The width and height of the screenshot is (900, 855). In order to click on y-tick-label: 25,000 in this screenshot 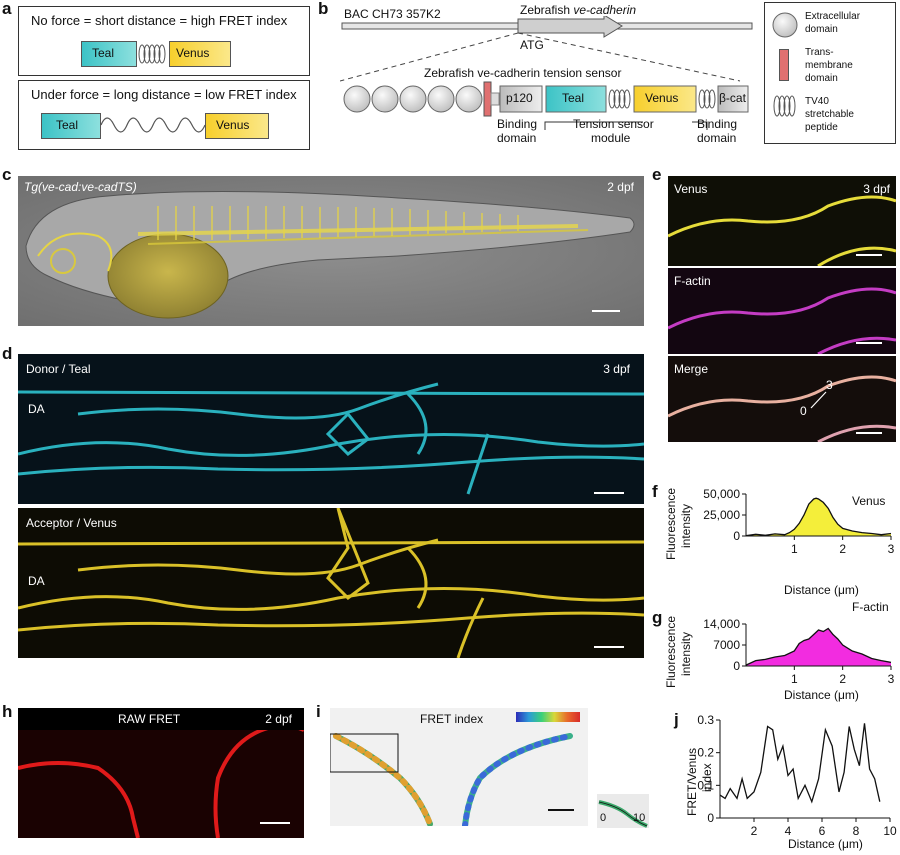, I will do `click(721, 515)`.